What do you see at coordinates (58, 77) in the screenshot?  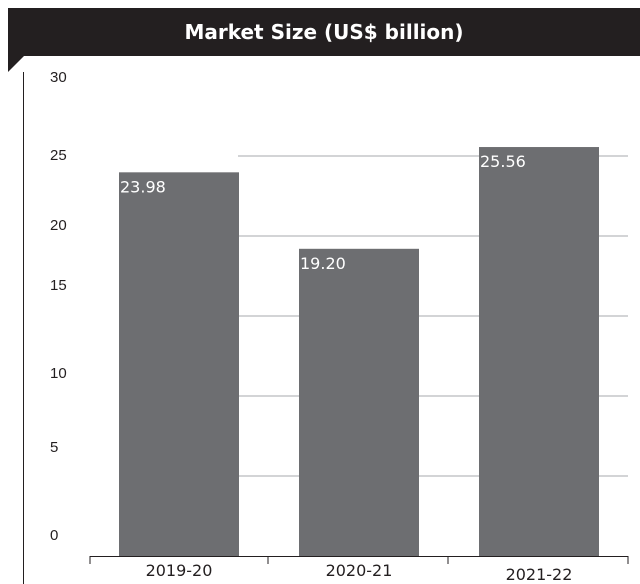 I see `y-tick-label: 30` at bounding box center [58, 77].